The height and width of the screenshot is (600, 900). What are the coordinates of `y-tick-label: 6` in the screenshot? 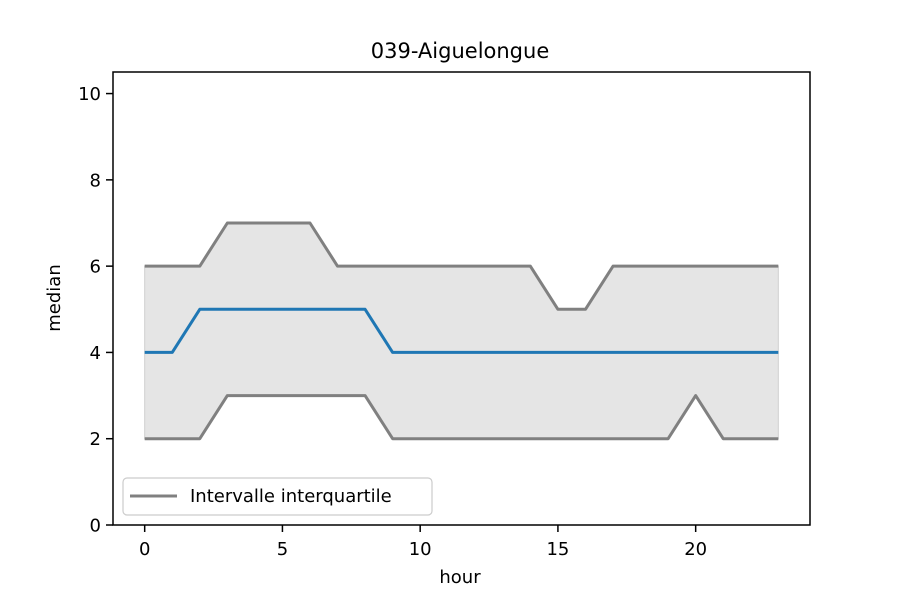 It's located at (95, 267).